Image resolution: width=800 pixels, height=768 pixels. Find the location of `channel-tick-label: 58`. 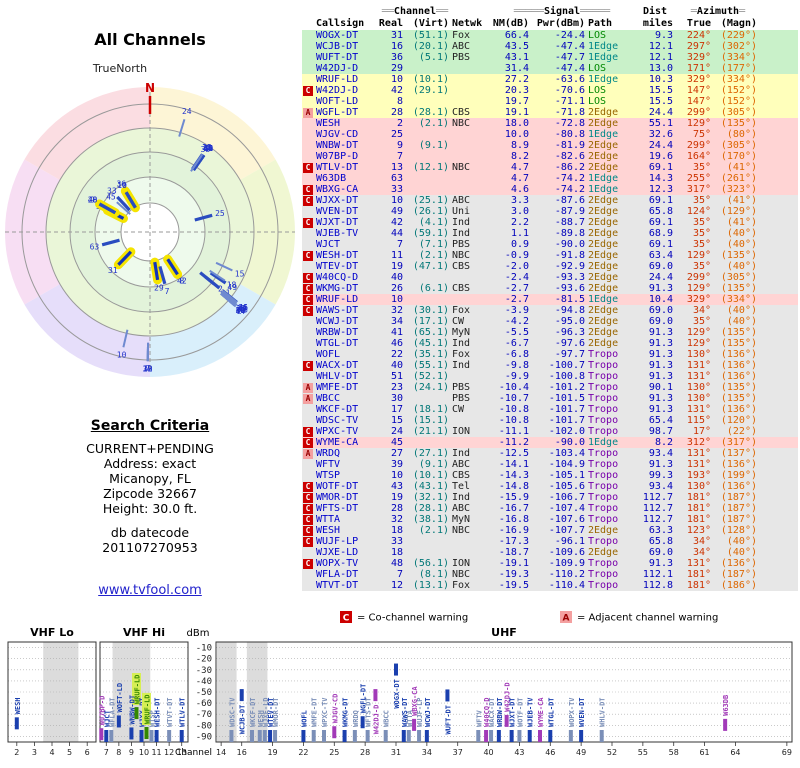

channel-tick-label: 58 is located at coordinates (674, 752).